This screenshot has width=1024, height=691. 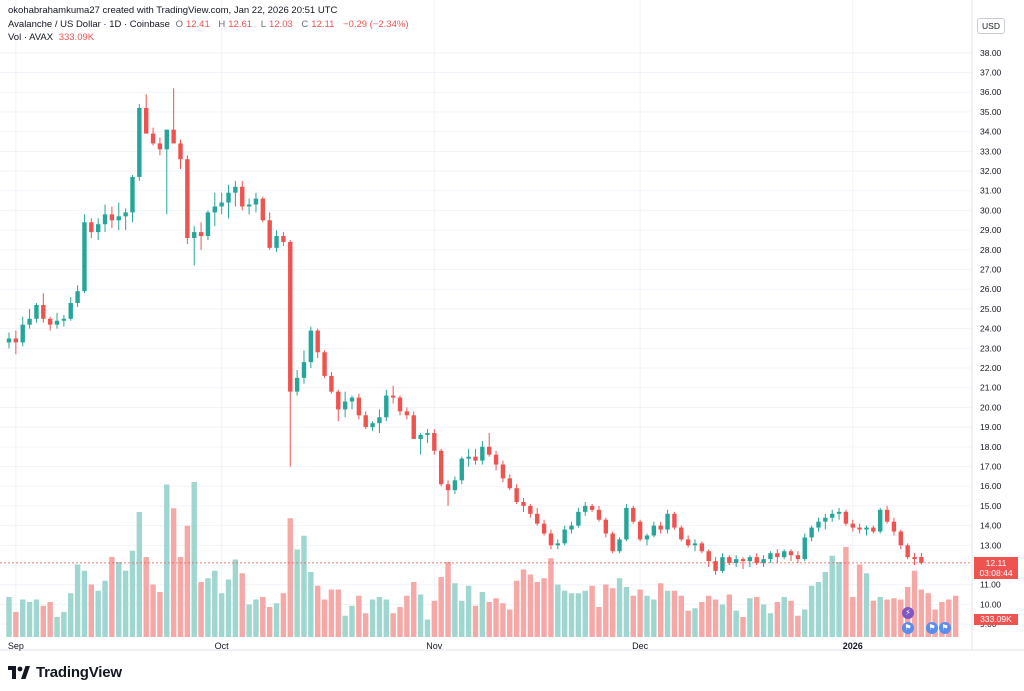 I want to click on open-label: O, so click(x=179, y=24).